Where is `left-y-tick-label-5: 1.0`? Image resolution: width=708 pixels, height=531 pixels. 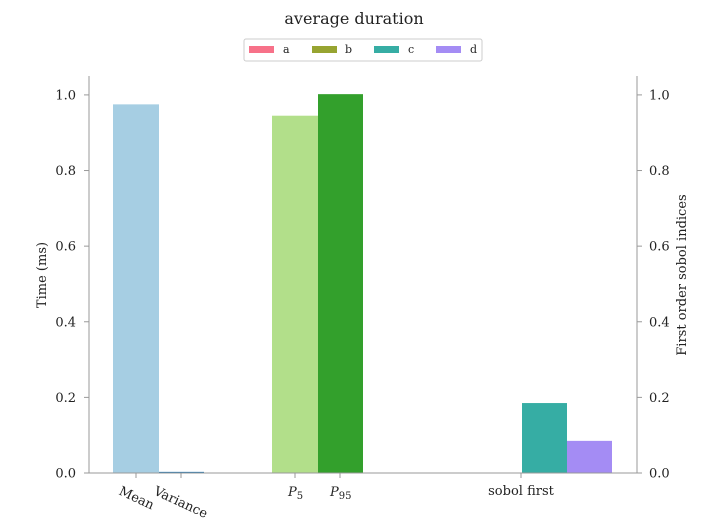 left-y-tick-label-5: 1.0 is located at coordinates (65, 95).